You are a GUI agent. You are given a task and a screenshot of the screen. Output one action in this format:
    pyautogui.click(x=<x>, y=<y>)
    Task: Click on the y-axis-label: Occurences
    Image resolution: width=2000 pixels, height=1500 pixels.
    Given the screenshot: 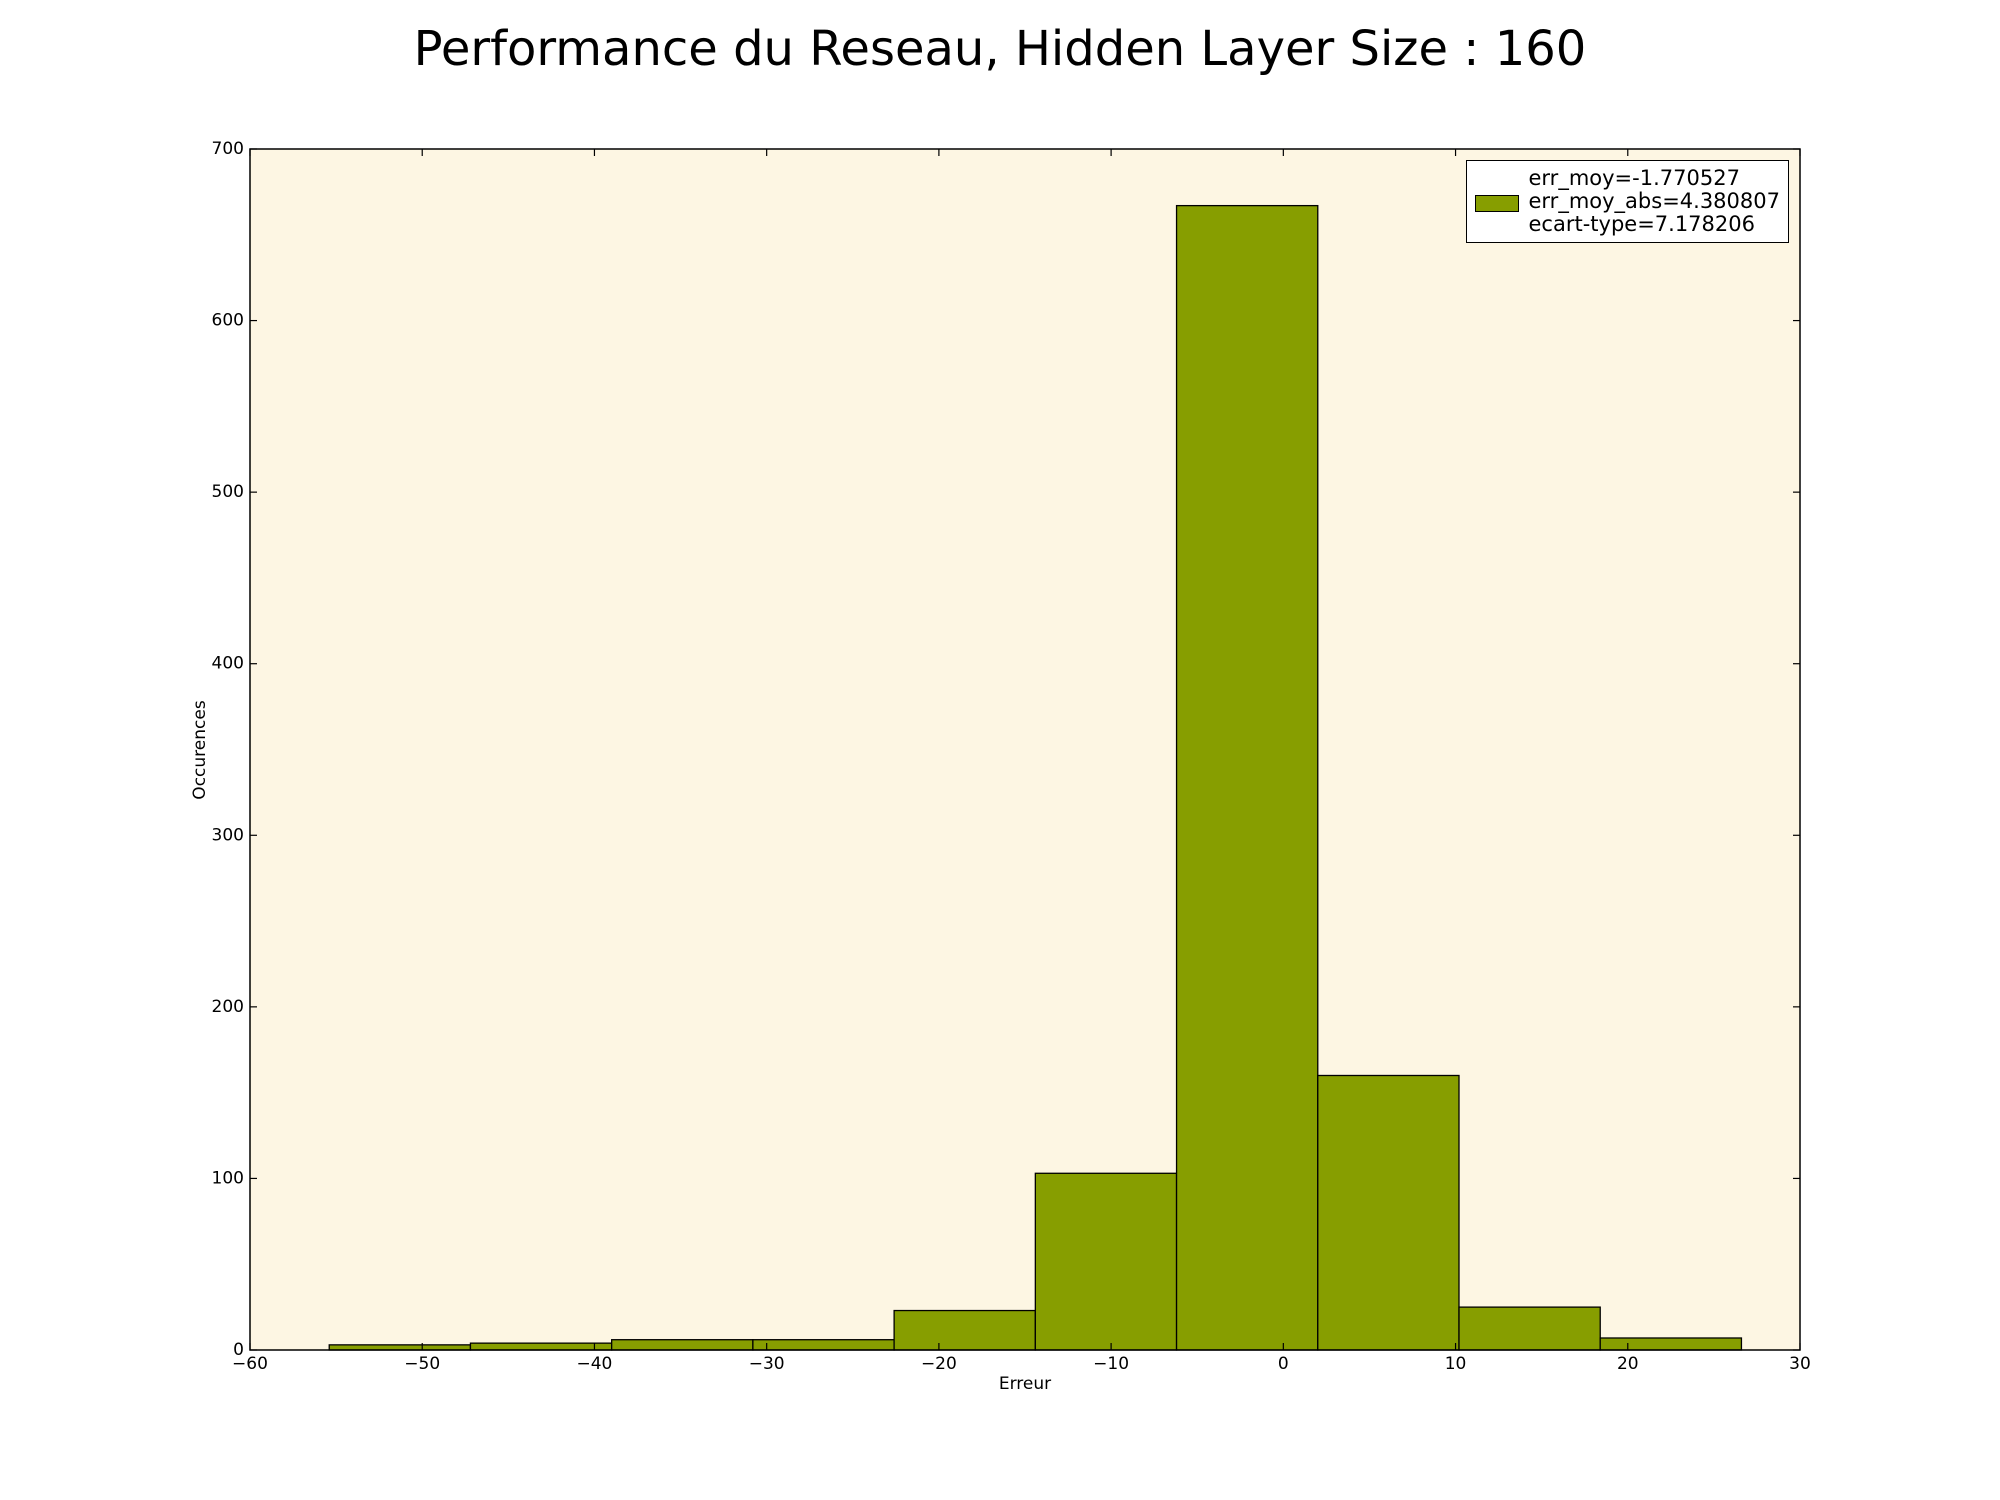 What is the action you would take?
    pyautogui.click(x=200, y=750)
    